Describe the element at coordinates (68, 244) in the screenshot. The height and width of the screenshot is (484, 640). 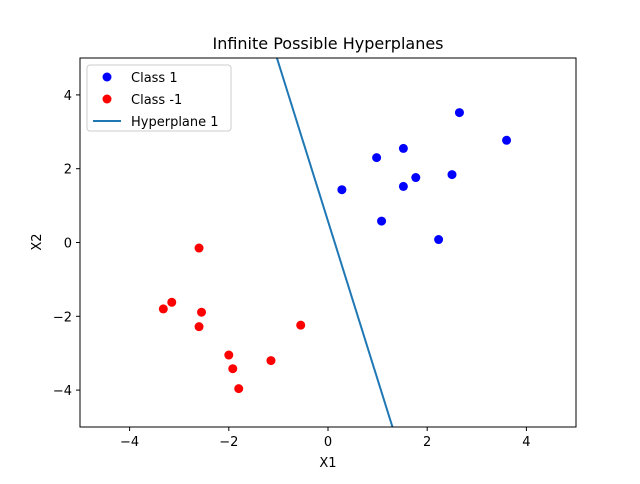
I see `y-tick-label: 0` at that location.